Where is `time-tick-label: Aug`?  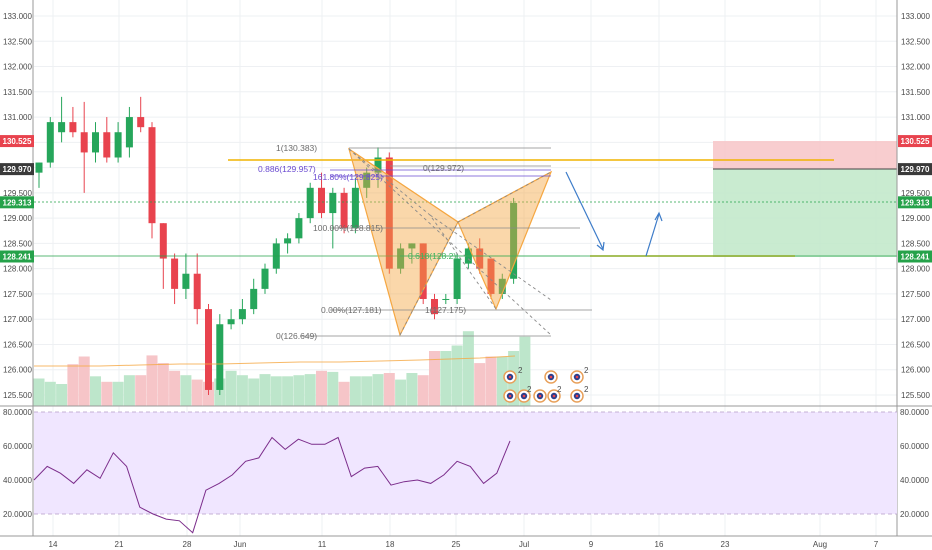
time-tick-label: Aug is located at coordinates (820, 544).